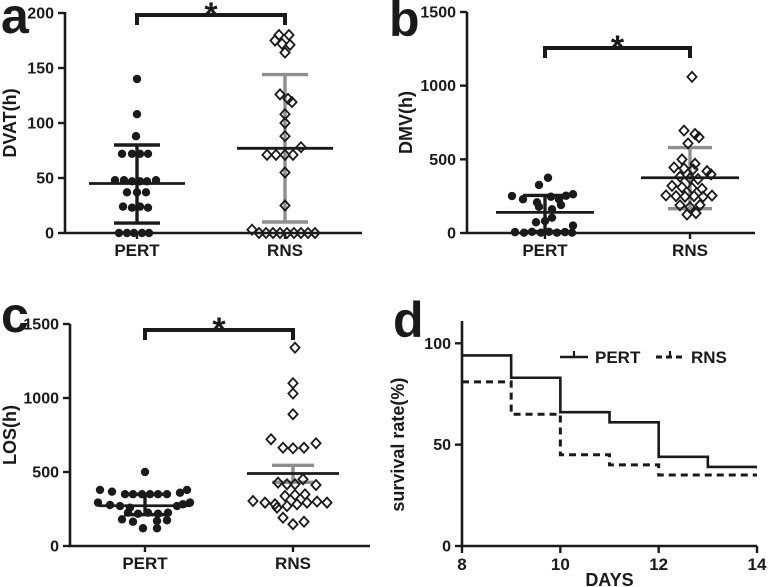 Image resolution: width=768 pixels, height=587 pixels. What do you see at coordinates (451, 234) in the screenshot?
I see `y-tick-label: 0` at bounding box center [451, 234].